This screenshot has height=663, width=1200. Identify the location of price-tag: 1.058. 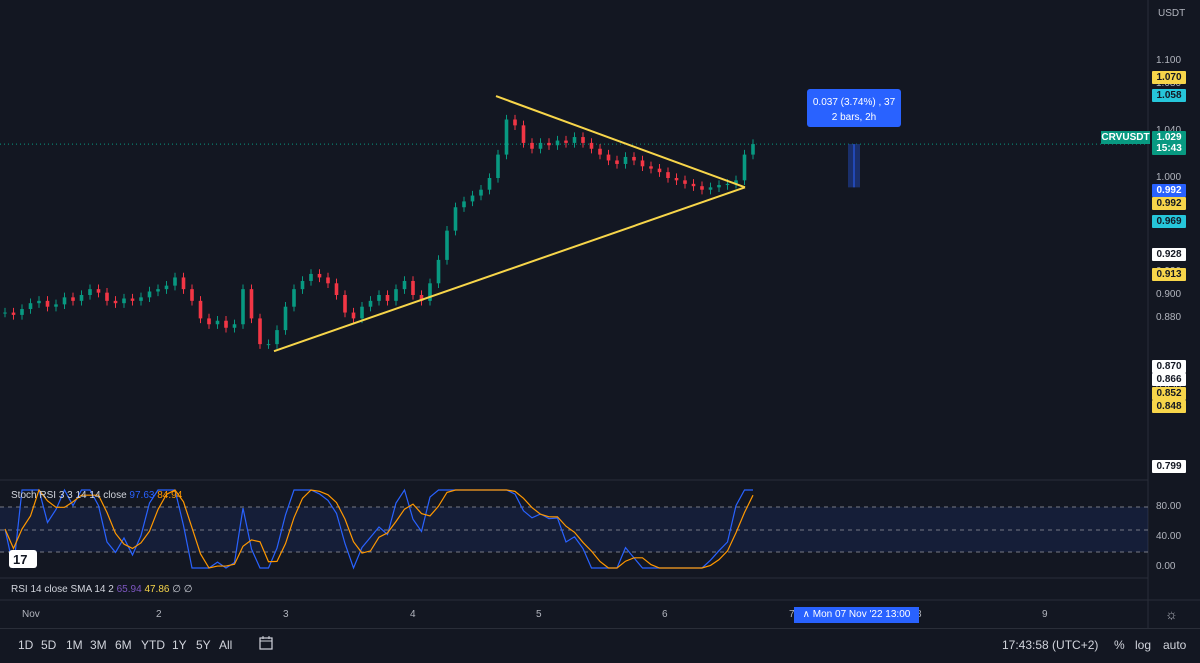
(1169, 95).